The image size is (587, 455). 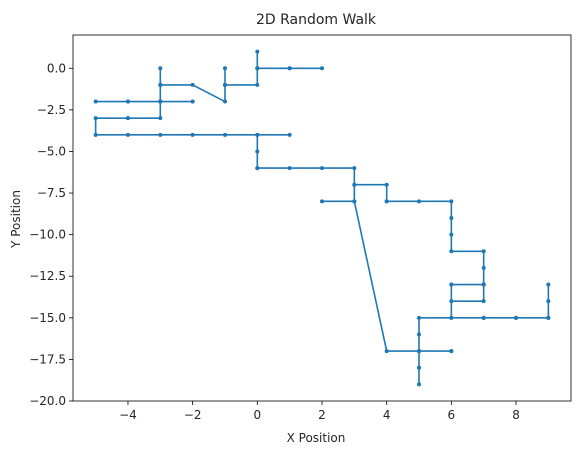 I want to click on x-axis-label: X Position, so click(x=316, y=438).